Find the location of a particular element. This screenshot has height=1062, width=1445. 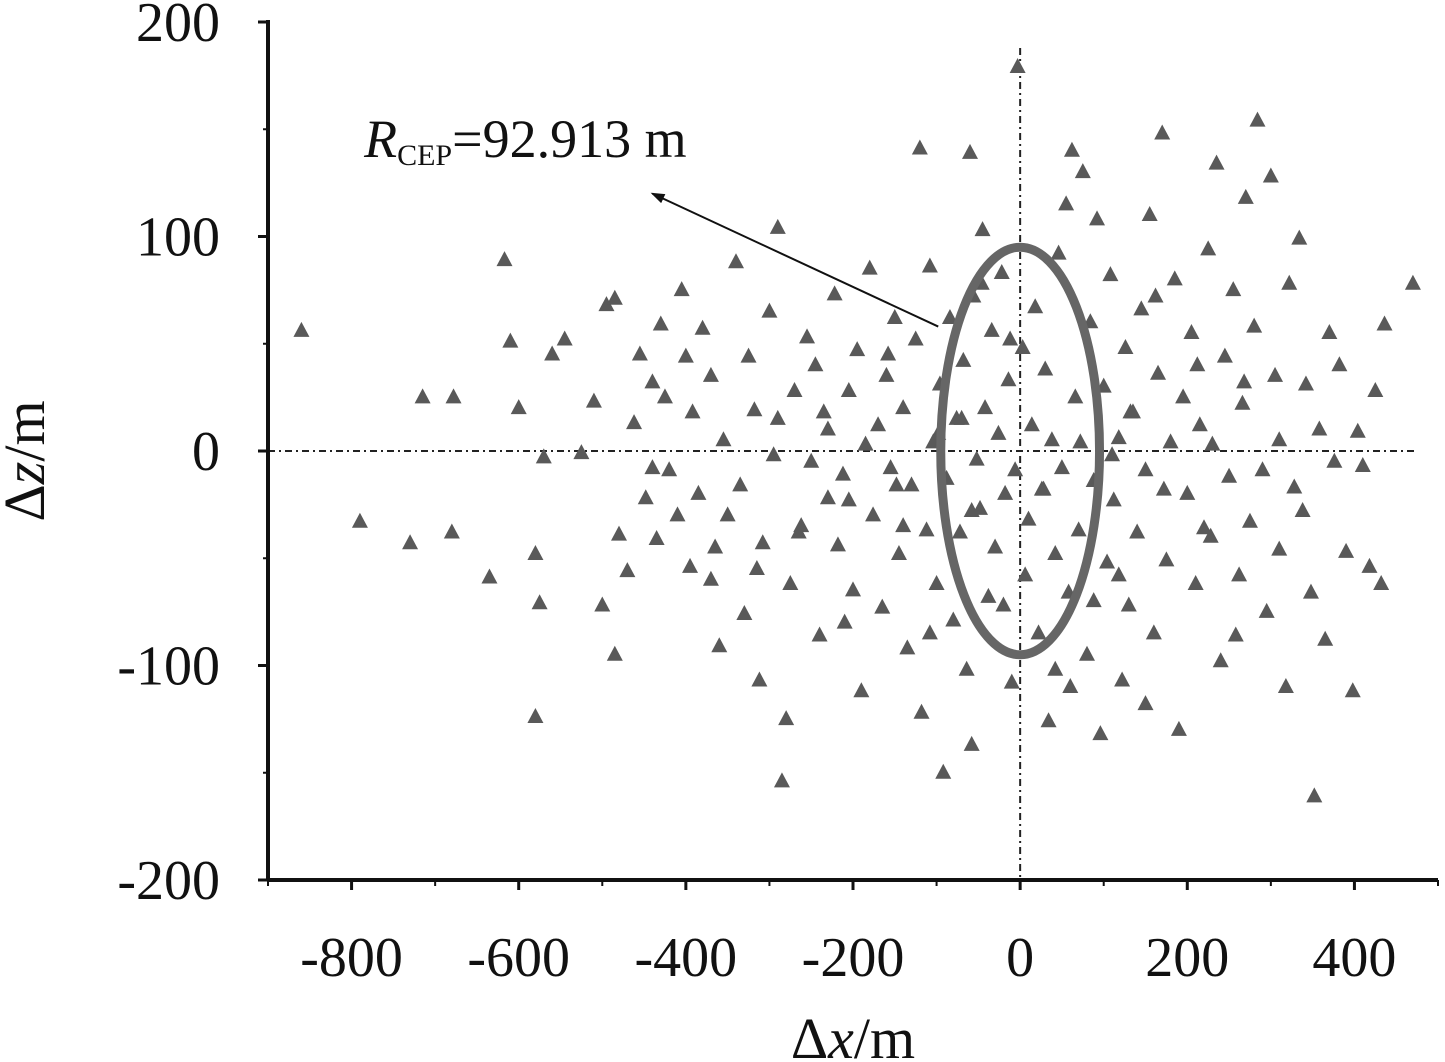

x-axis-var: x is located at coordinates (840, 1034).